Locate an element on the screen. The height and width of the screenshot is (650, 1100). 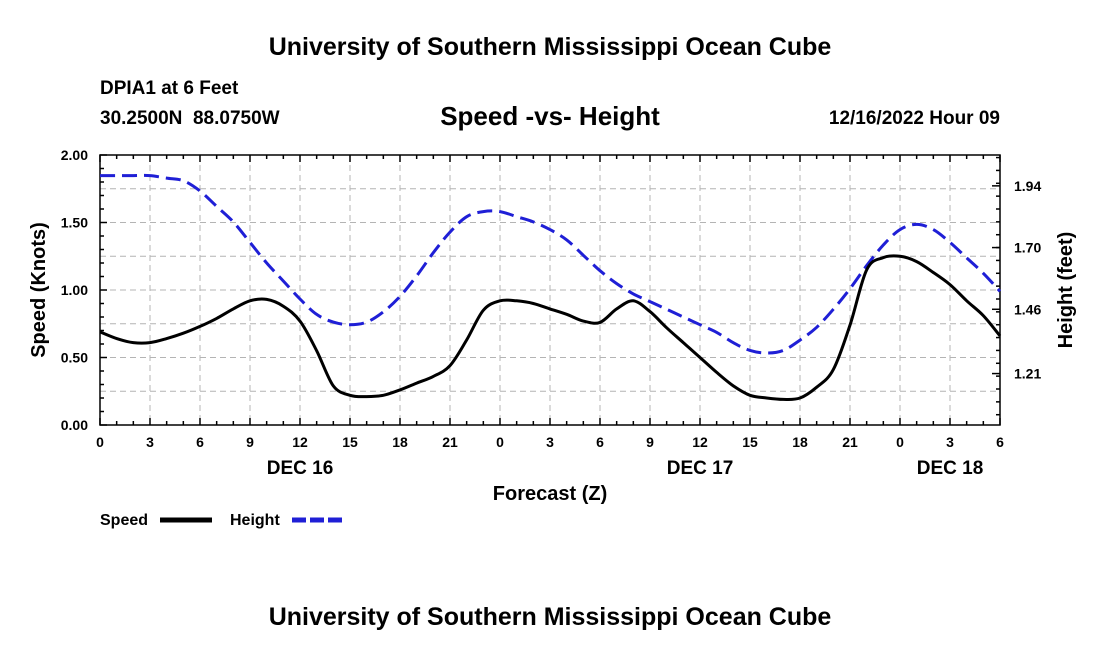
y2-tick-label: 1.21 is located at coordinates (1027, 374).